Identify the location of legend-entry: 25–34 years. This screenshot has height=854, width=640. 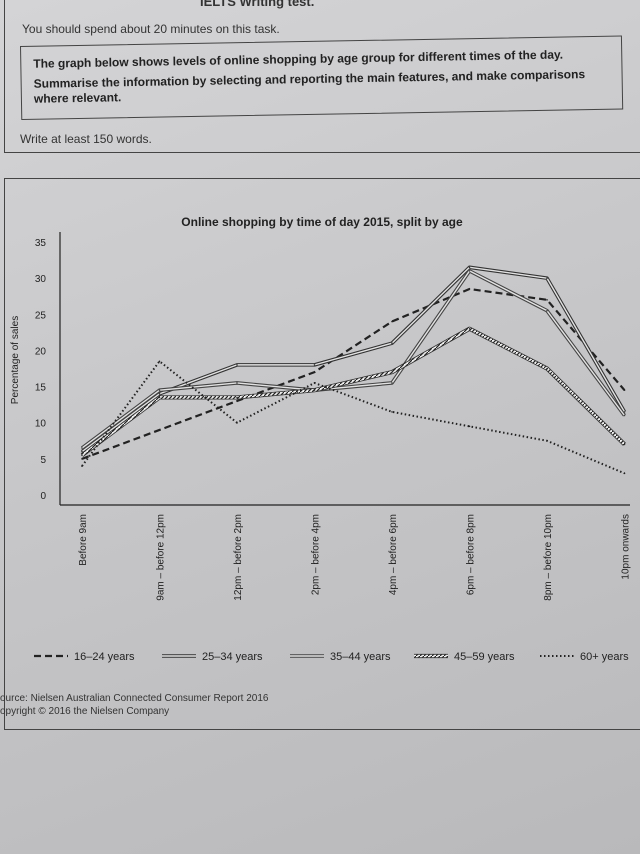
(212, 657).